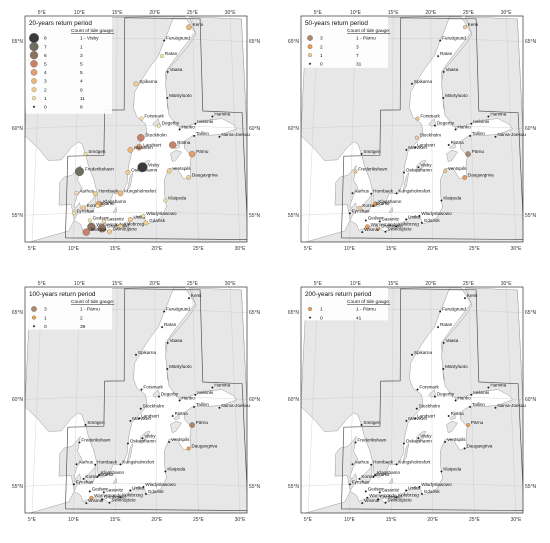 This screenshot has width=550, height=543. I want to click on legend-count: 5, so click(81, 65).